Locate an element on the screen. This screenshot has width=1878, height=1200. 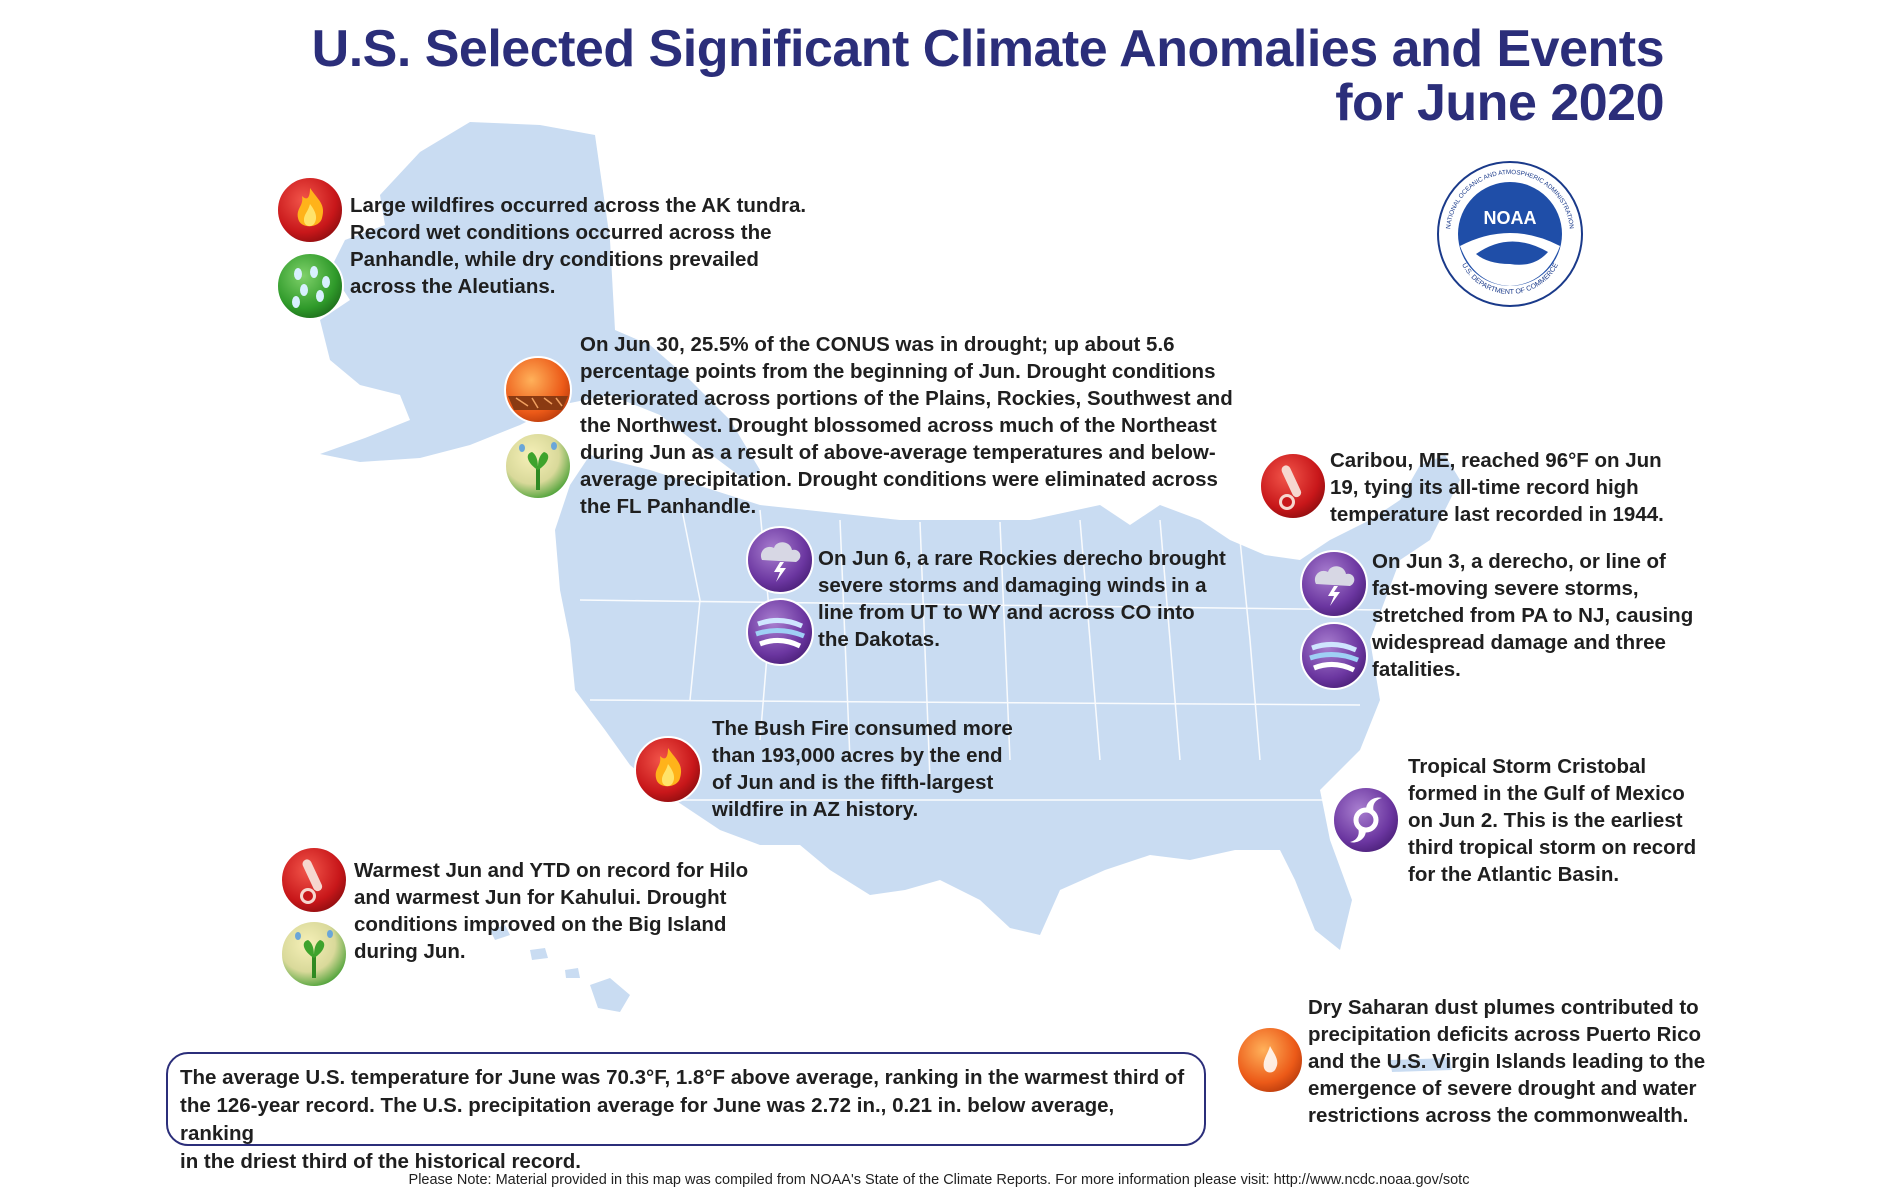
hawaii-islands is located at coordinates (560, 968).